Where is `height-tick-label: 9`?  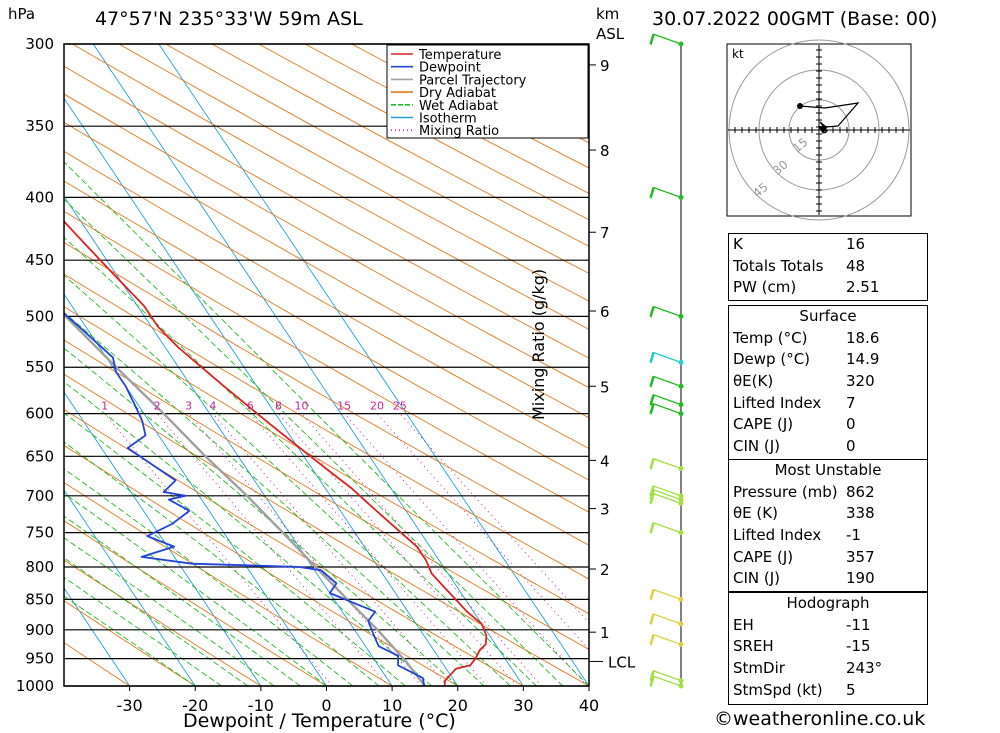
height-tick-label: 9 is located at coordinates (605, 66).